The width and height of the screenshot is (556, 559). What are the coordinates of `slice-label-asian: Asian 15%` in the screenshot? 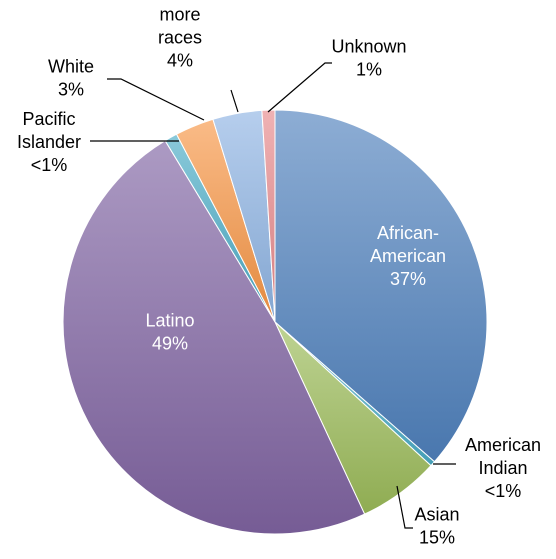 It's located at (436, 526).